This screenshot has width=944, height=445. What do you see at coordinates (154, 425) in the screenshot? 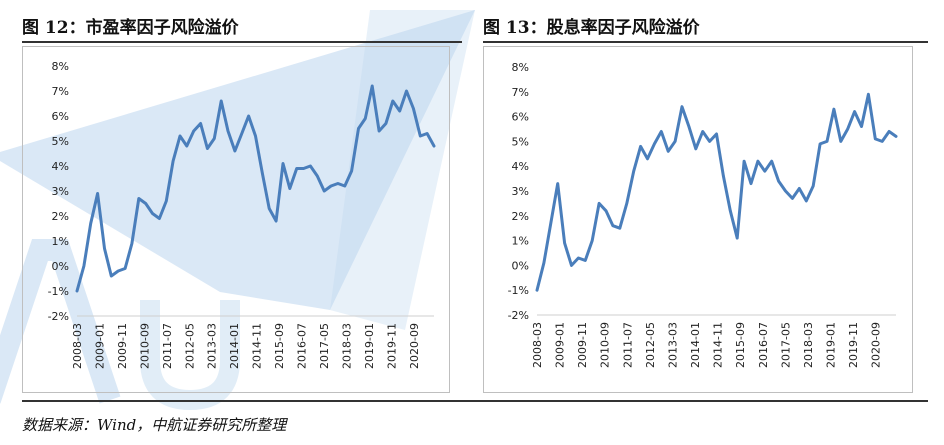
I see `source-note: 数据来源：Wind，中航证券研究所整理` at bounding box center [154, 425].